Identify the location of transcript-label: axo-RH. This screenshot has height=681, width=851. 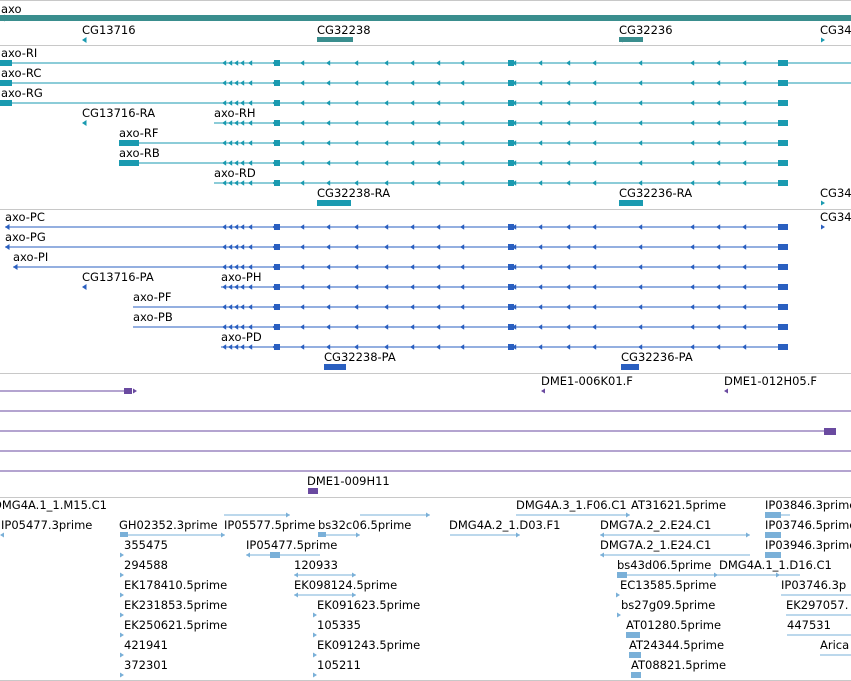
(235, 113).